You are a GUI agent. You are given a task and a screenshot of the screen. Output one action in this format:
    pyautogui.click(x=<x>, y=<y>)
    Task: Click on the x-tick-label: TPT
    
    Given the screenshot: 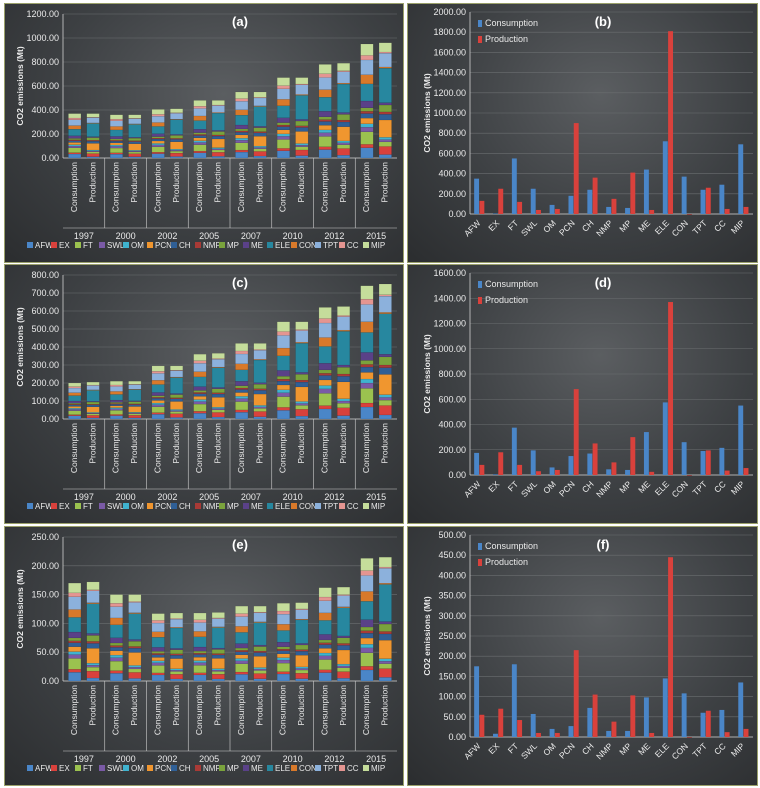 What is the action you would take?
    pyautogui.click(x=699, y=488)
    